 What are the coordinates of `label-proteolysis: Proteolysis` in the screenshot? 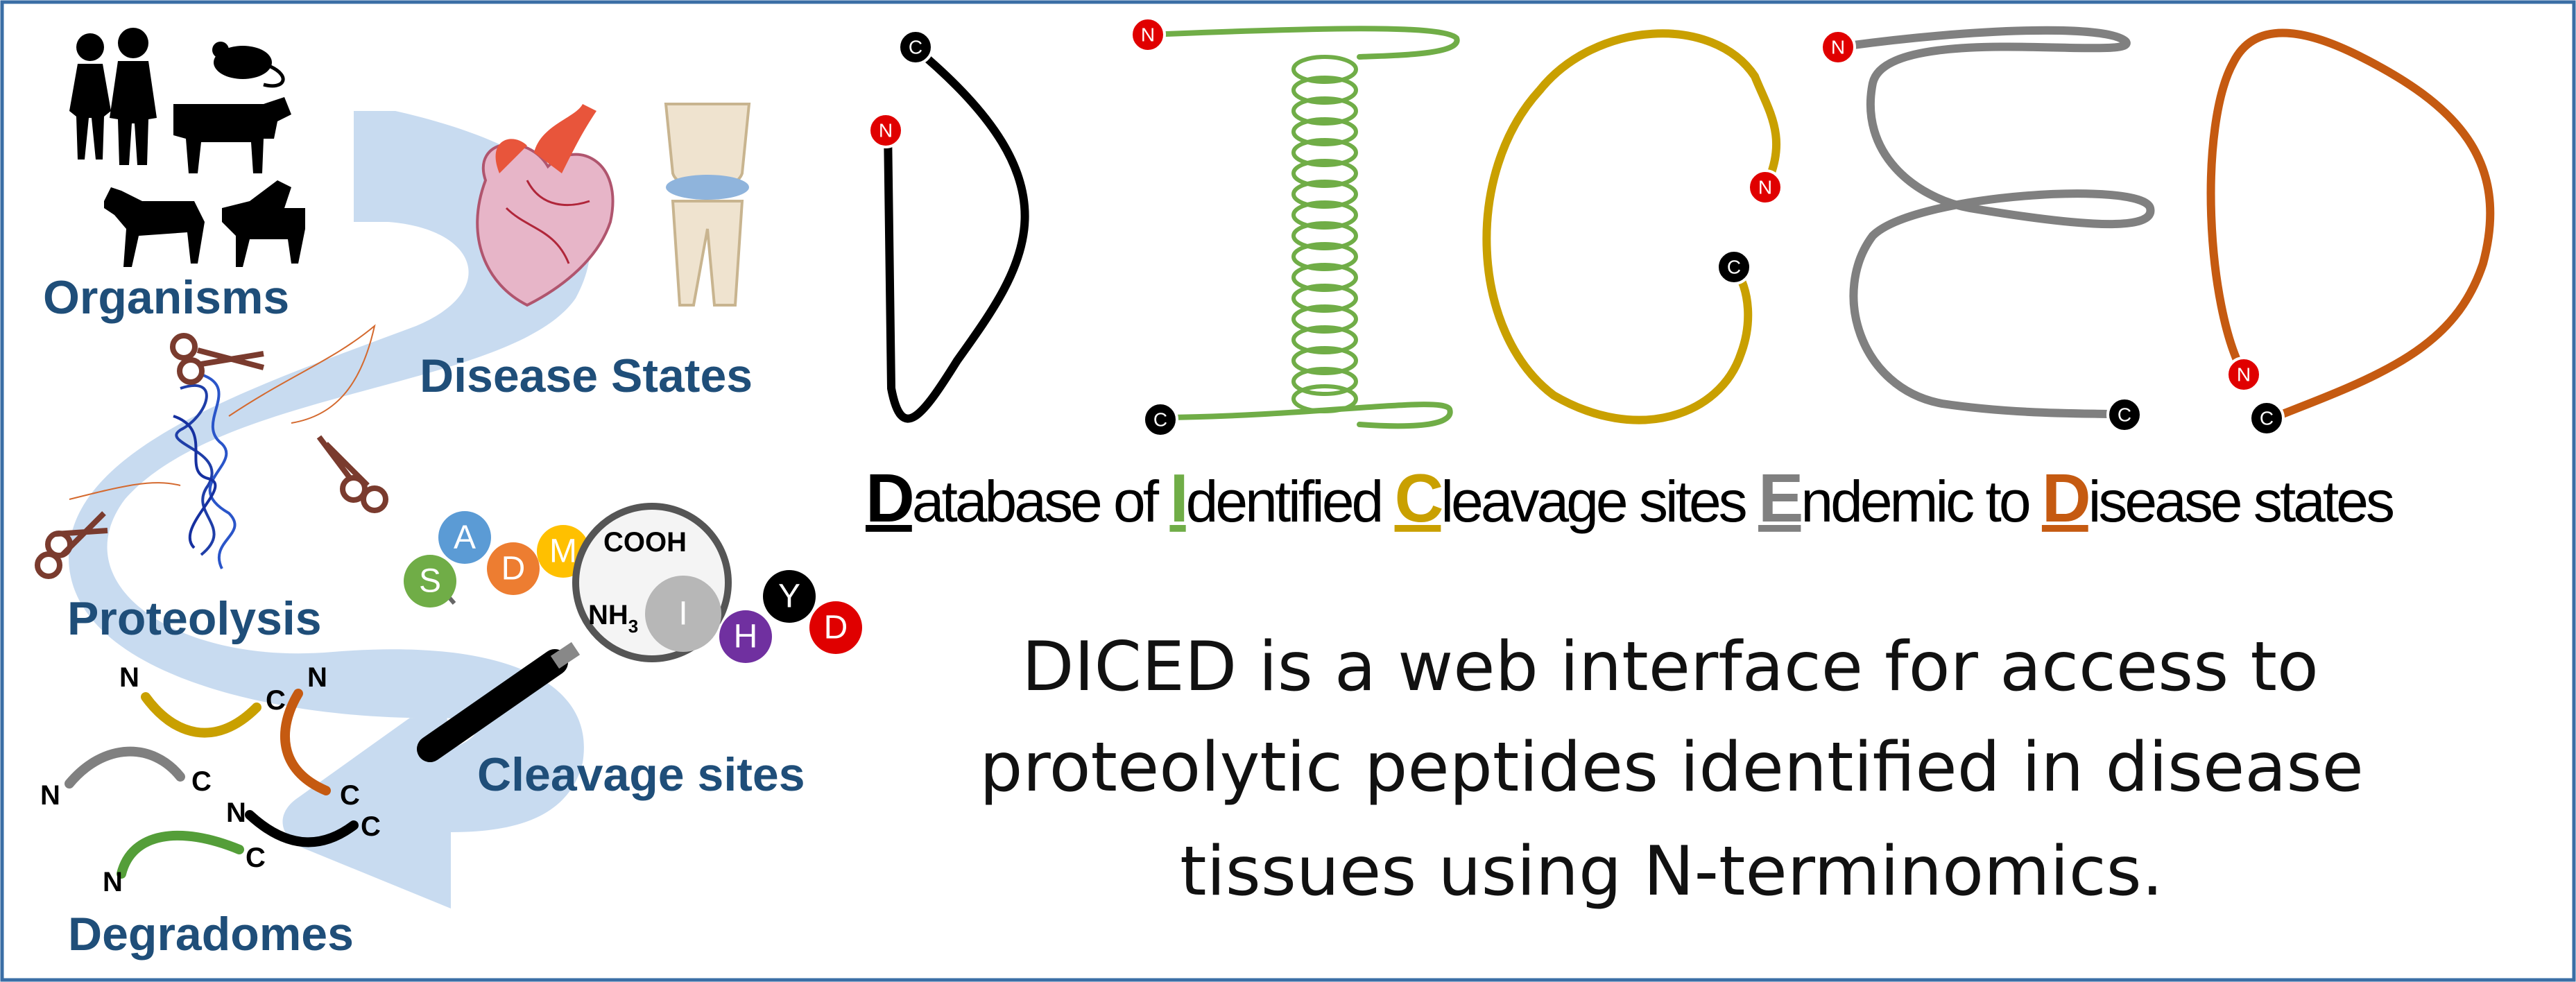 It's located at (194, 618).